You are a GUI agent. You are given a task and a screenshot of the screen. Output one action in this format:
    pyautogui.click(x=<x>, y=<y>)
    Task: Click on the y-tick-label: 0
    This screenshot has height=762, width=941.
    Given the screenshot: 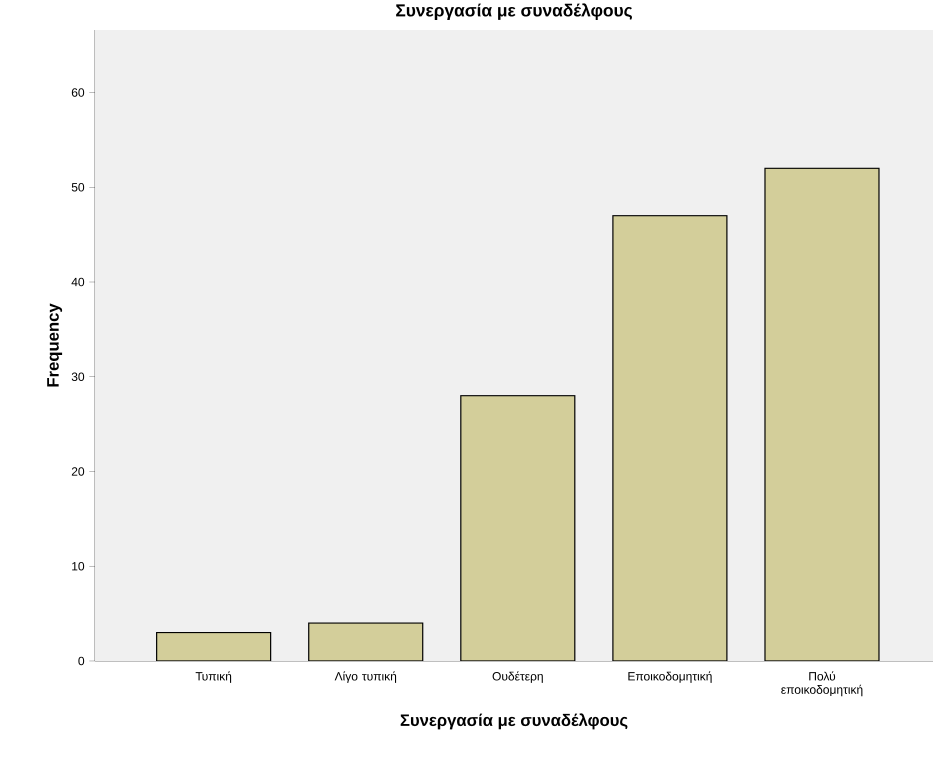 What is the action you would take?
    pyautogui.click(x=81, y=661)
    